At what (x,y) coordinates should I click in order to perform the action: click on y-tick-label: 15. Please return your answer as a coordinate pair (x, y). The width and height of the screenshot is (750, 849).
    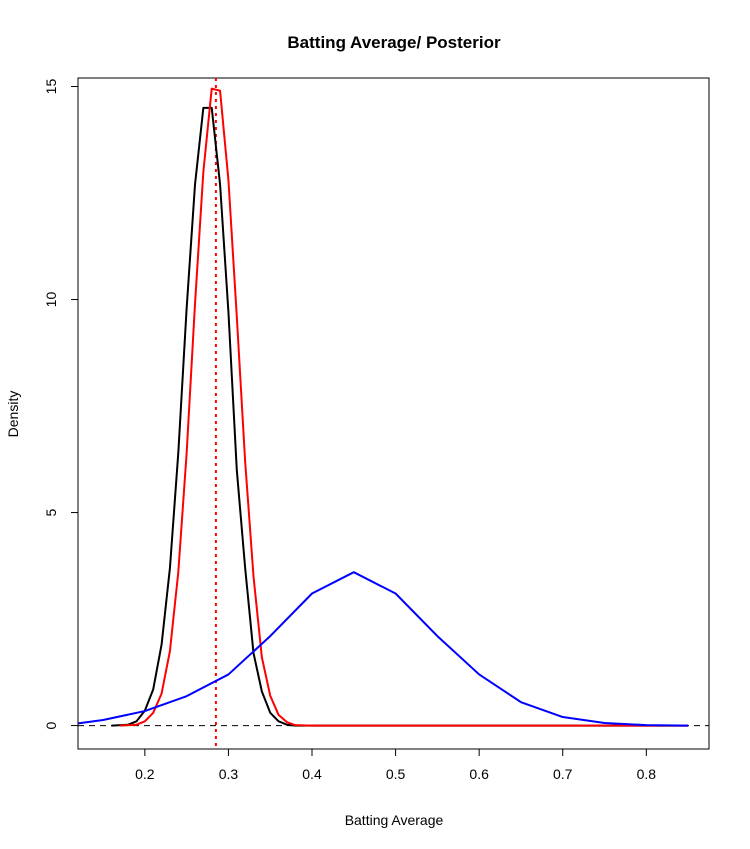
    Looking at the image, I should click on (51, 87).